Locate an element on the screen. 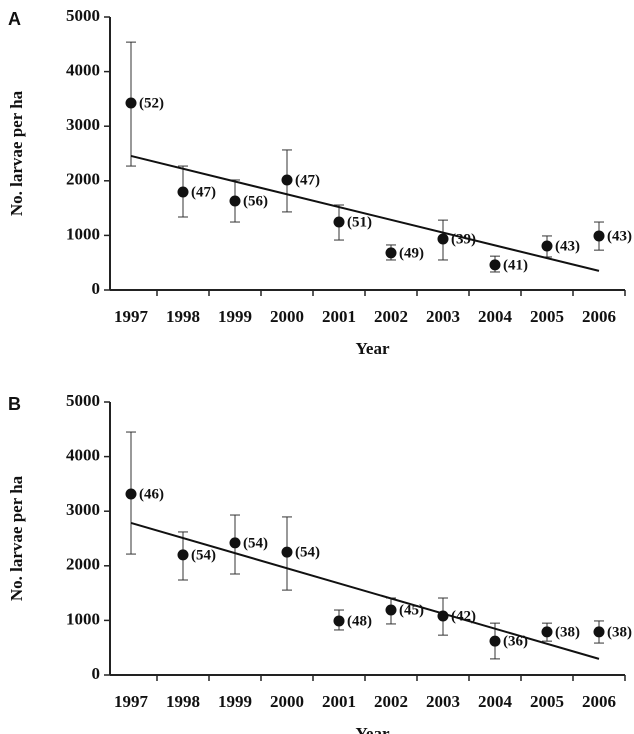 This screenshot has height=734, width=634. sample-size-label: (36) is located at coordinates (515, 642).